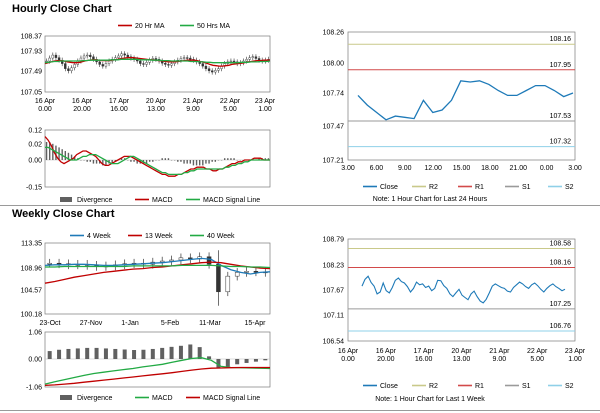  Describe the element at coordinates (561, 244) in the screenshot. I see `weekly-level-label-r2: 108.58` at that location.